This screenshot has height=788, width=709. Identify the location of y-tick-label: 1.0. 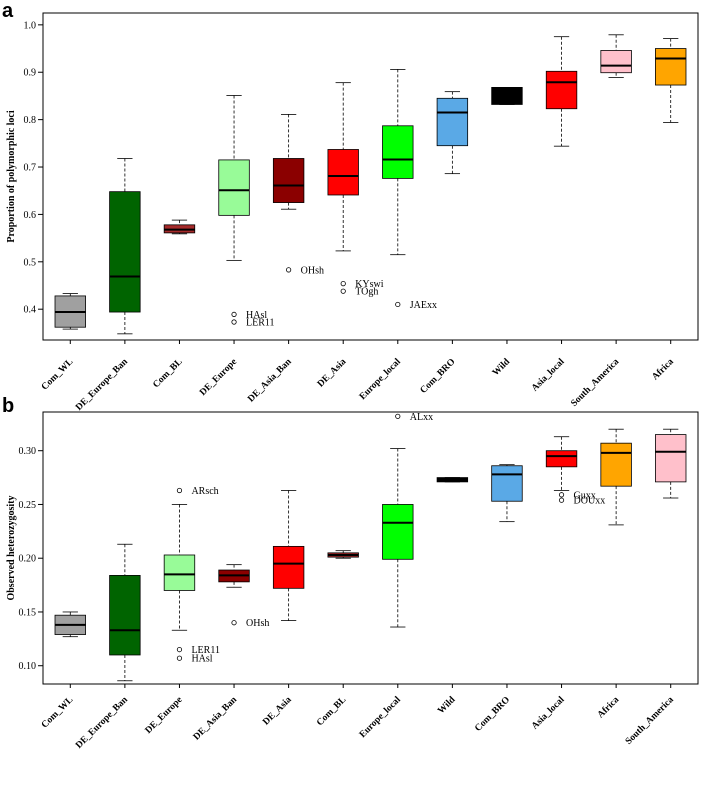
(30, 25).